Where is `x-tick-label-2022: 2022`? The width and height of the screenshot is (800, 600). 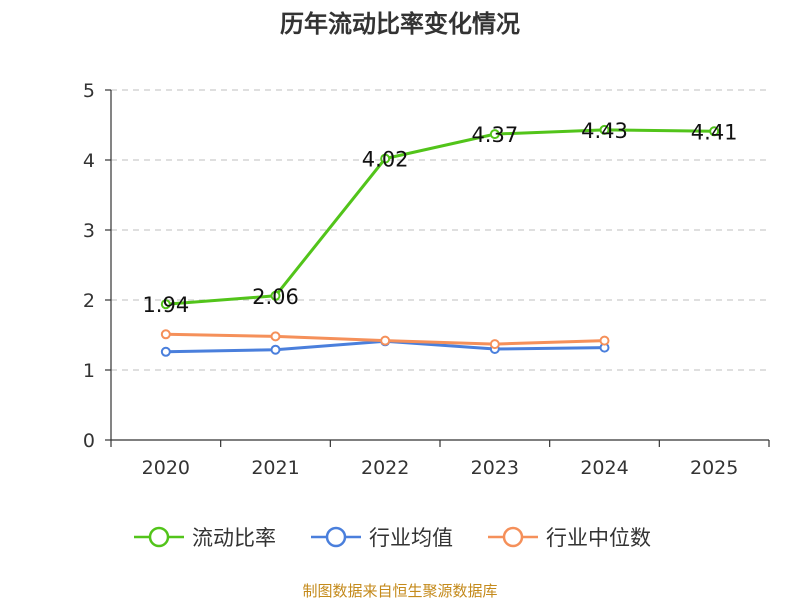
x-tick-label-2022: 2022 is located at coordinates (385, 468).